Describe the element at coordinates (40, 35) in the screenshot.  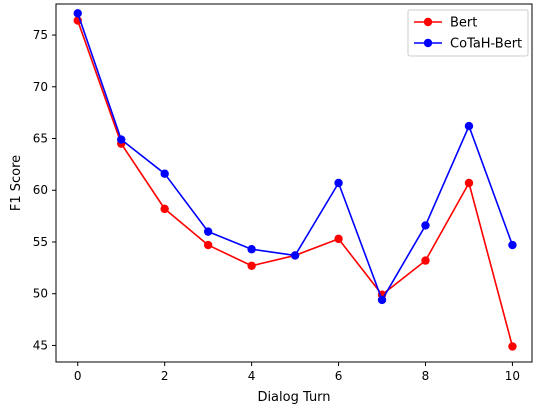
I see `y-tick-label-6: 75` at that location.